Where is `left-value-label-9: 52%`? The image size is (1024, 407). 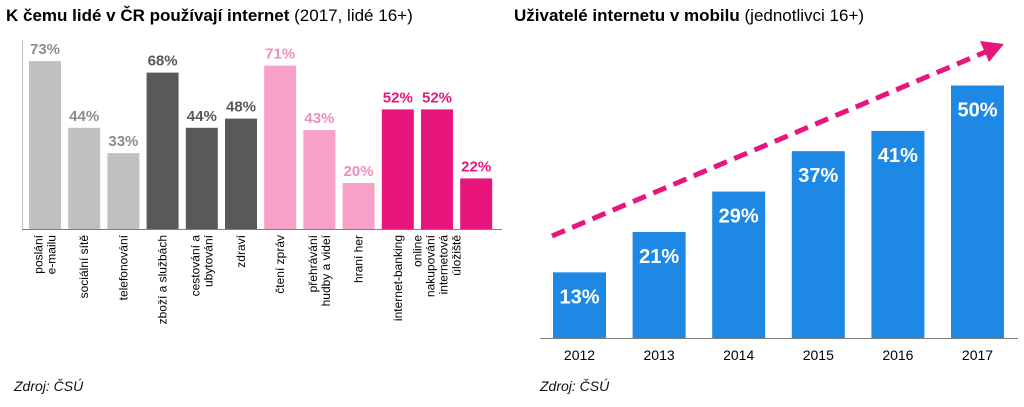
left-value-label-9: 52% is located at coordinates (398, 97).